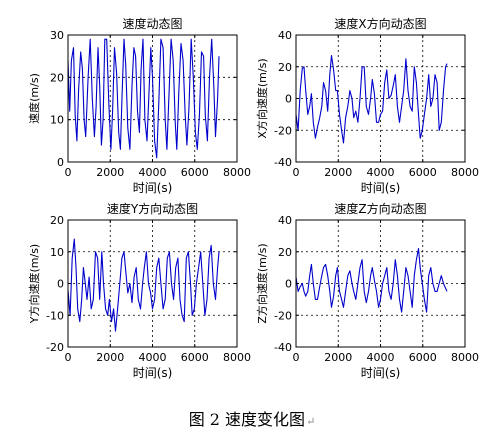 The height and width of the screenshot is (448, 504). What do you see at coordinates (262, 98) in the screenshot?
I see `y-axis-label: X方向速度(m/s)` at bounding box center [262, 98].